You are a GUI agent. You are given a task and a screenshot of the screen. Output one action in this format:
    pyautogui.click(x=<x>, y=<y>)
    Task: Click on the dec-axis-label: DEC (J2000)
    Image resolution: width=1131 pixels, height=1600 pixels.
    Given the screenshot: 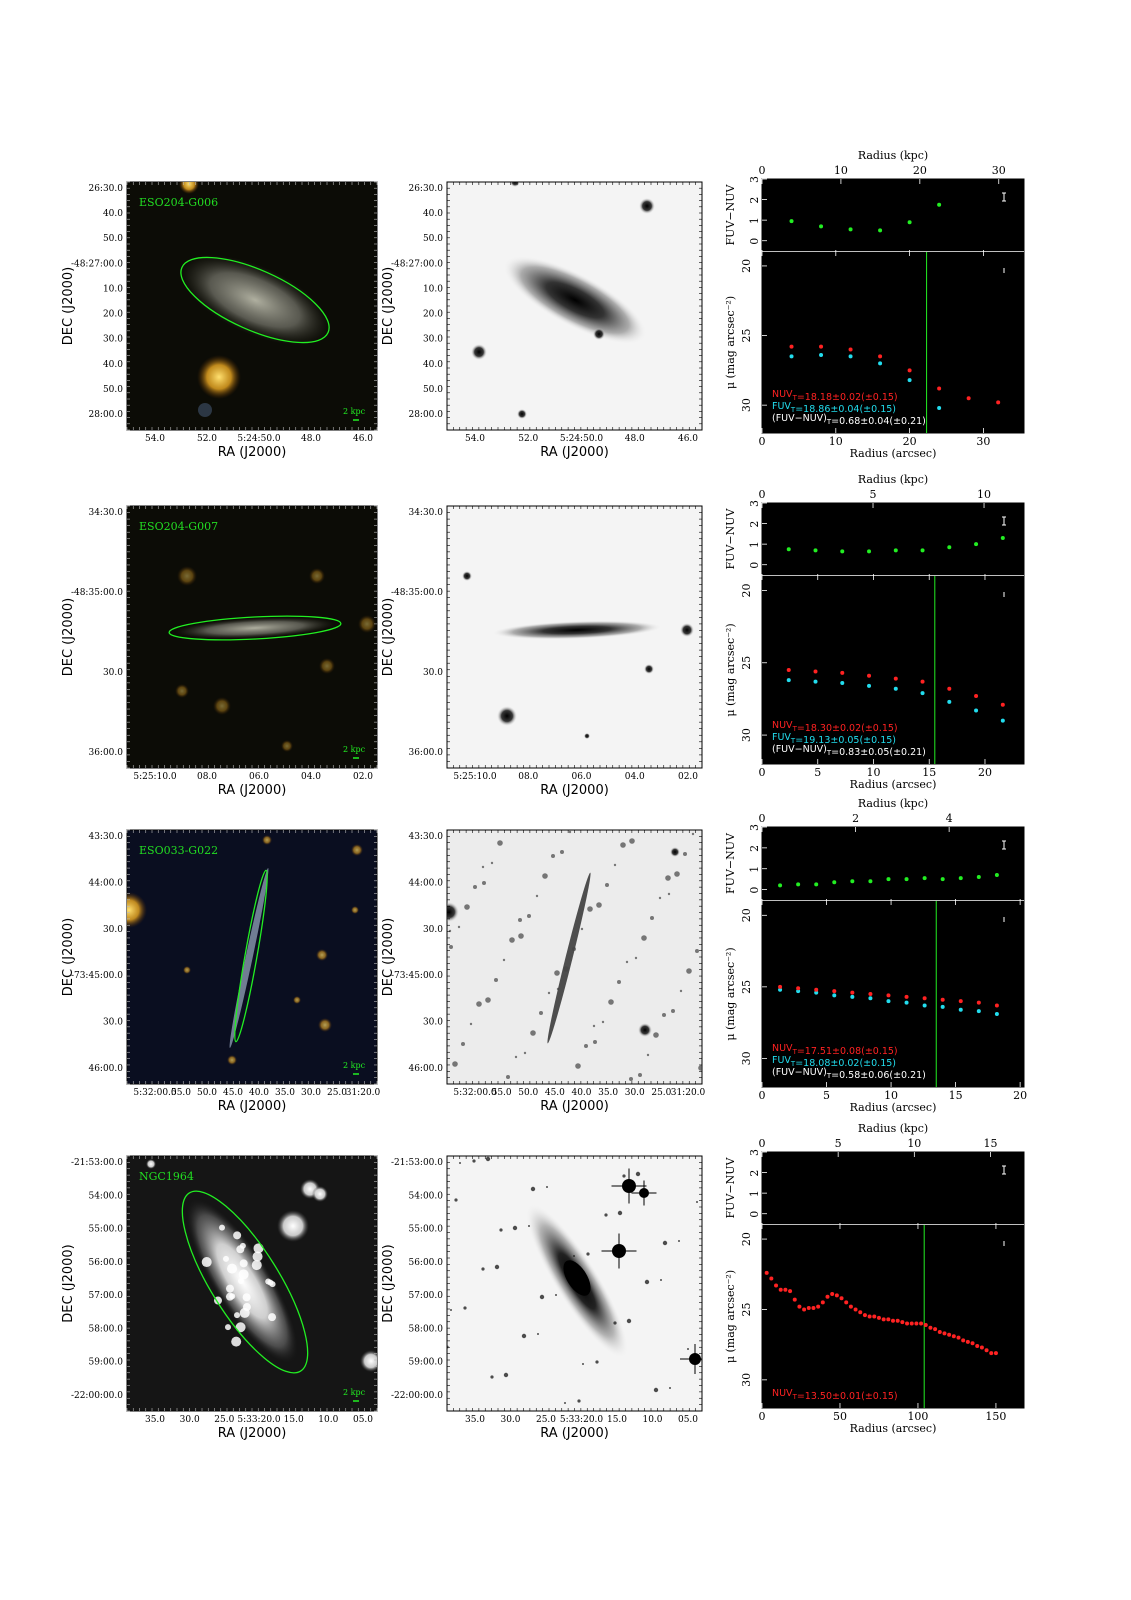 What is the action you would take?
    pyautogui.click(x=68, y=1283)
    